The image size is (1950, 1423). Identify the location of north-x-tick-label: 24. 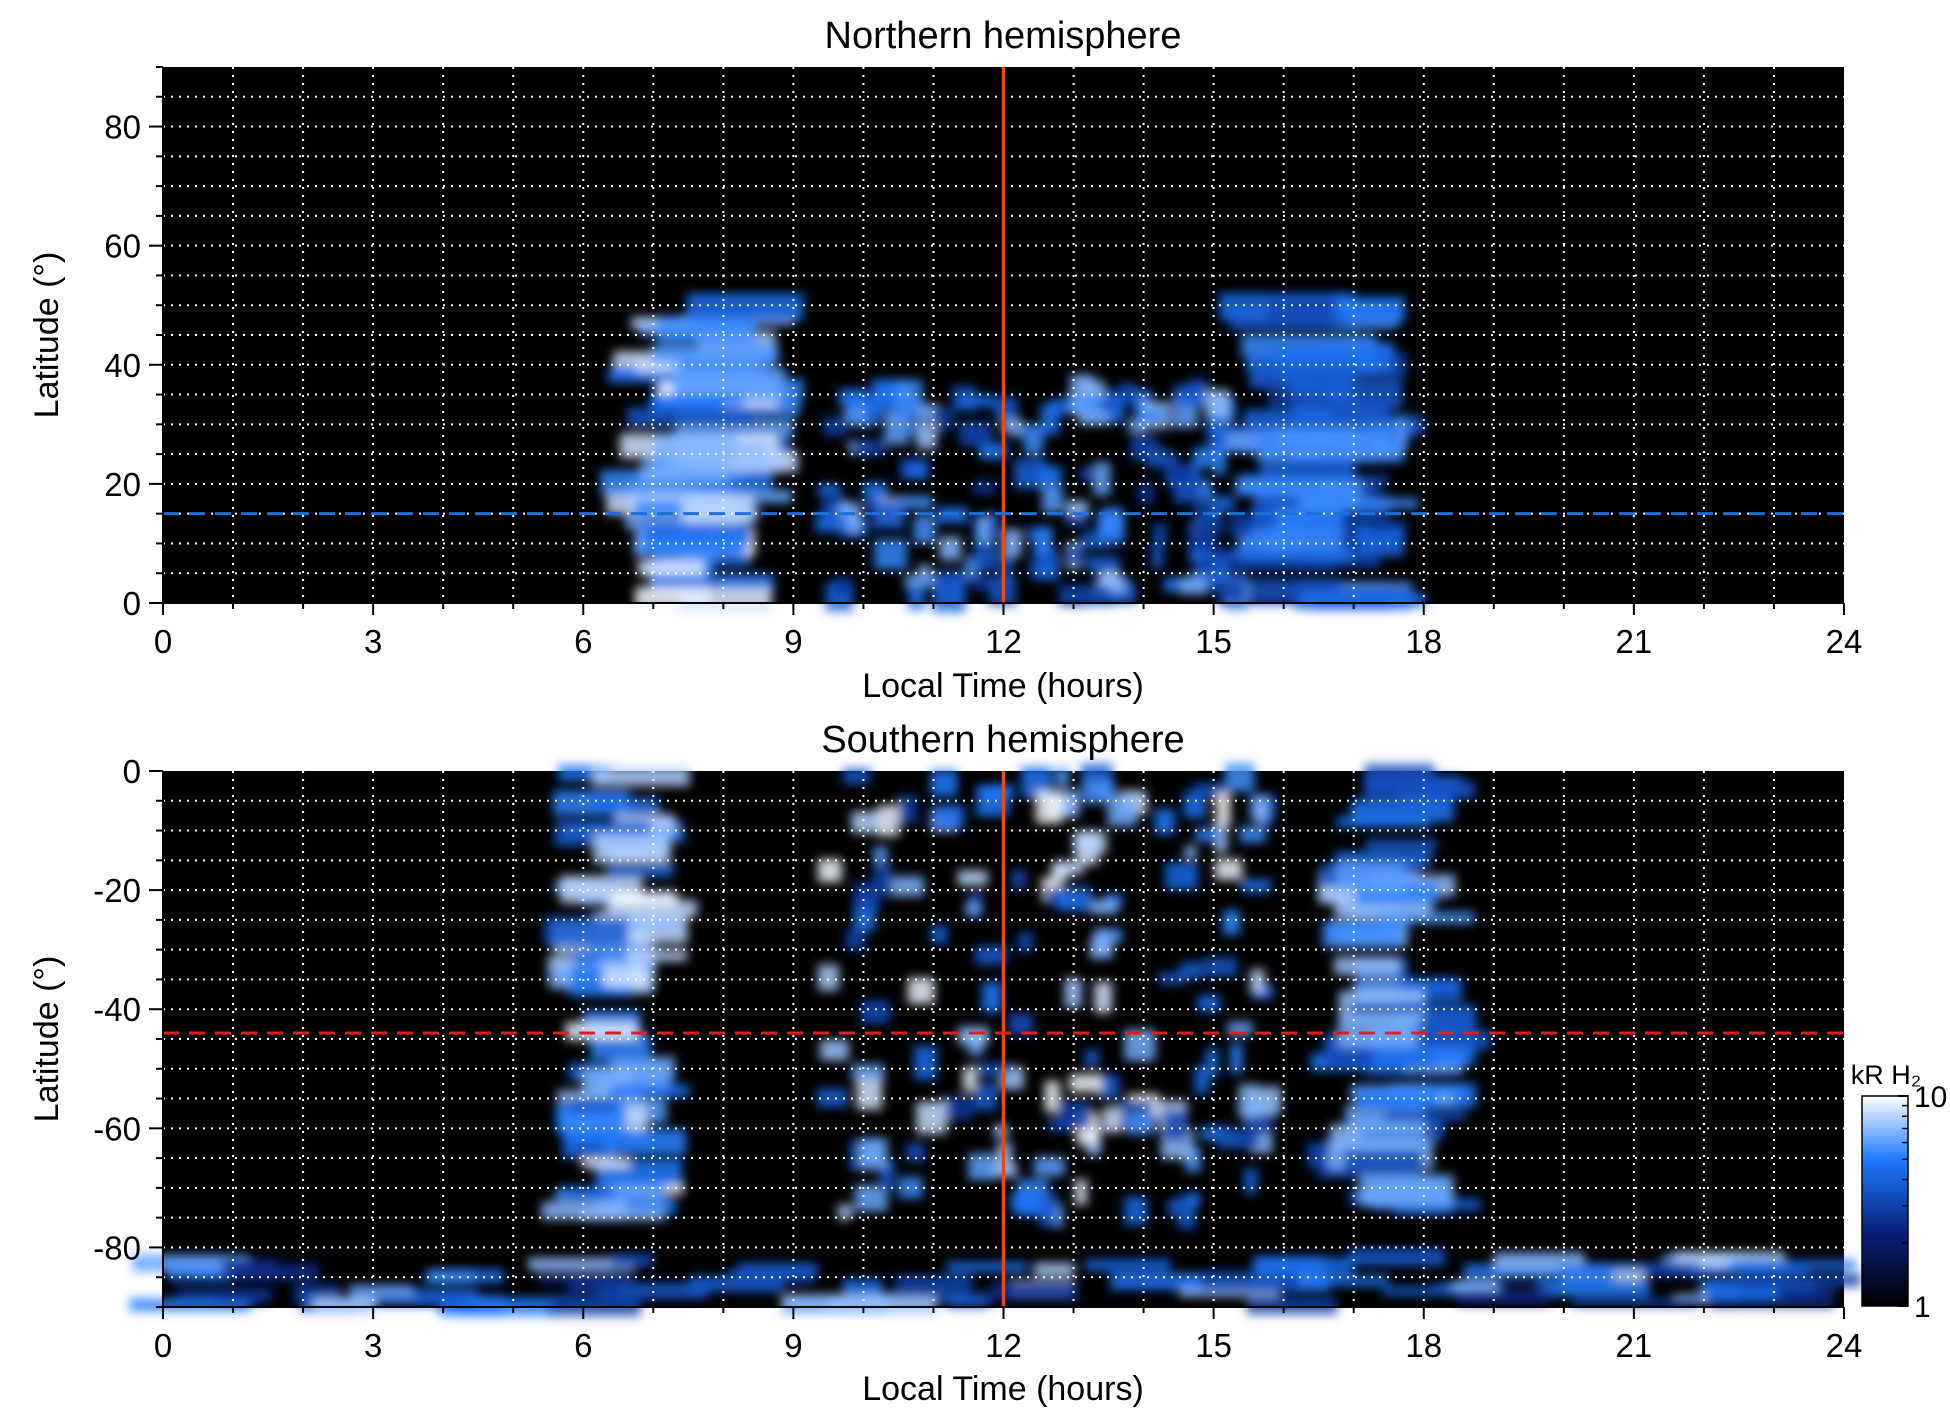
(1844, 641).